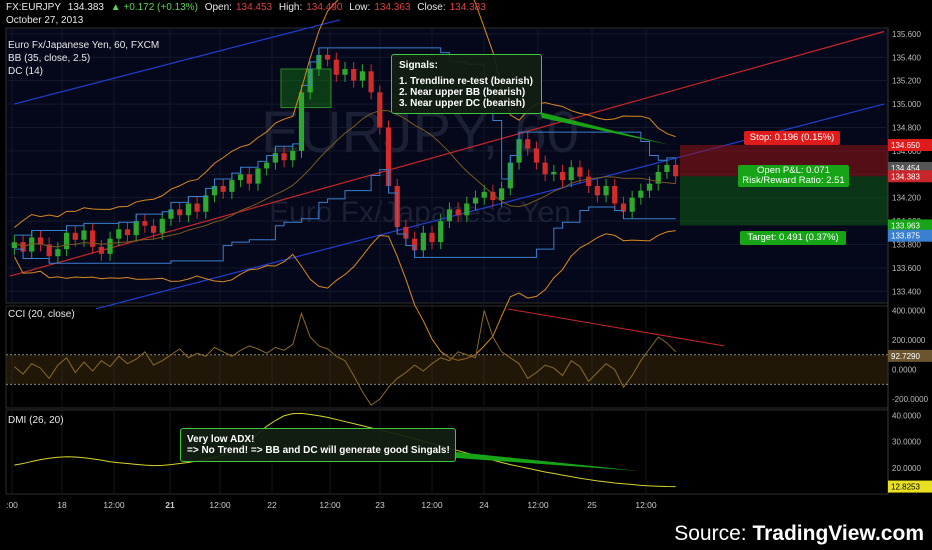 The width and height of the screenshot is (932, 550). What do you see at coordinates (45, 20) in the screenshot?
I see `chart-date: October 27, 2013` at bounding box center [45, 20].